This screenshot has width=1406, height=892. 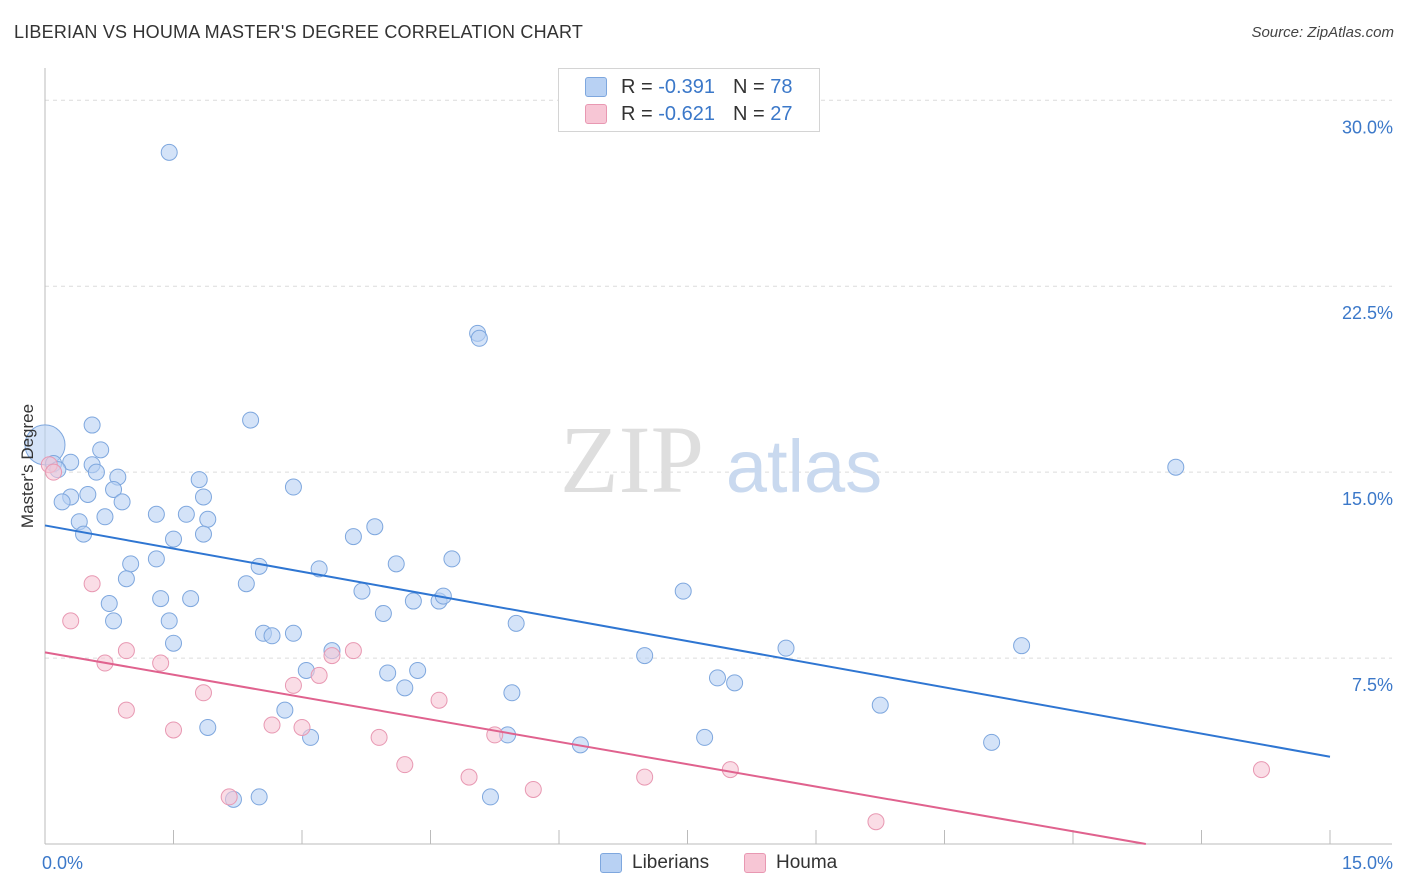 I want to click on correlation-legend: R = -0.391 N = 78 R = -0.621 N = 27, so click(x=689, y=100).